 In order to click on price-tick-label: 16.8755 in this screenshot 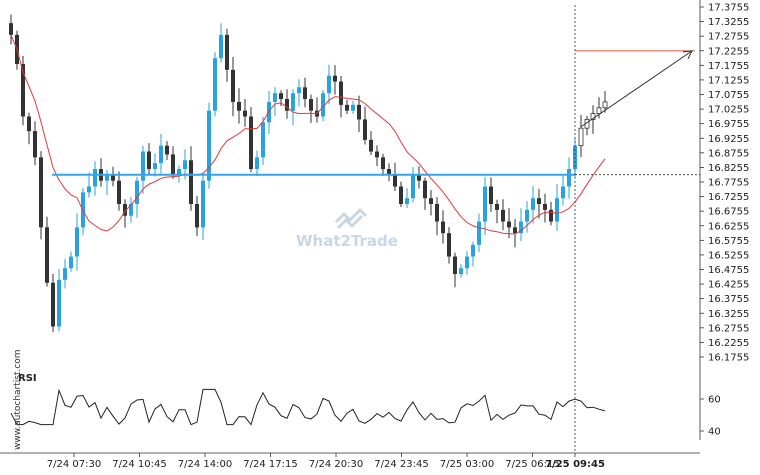, I will do `click(728, 153)`.